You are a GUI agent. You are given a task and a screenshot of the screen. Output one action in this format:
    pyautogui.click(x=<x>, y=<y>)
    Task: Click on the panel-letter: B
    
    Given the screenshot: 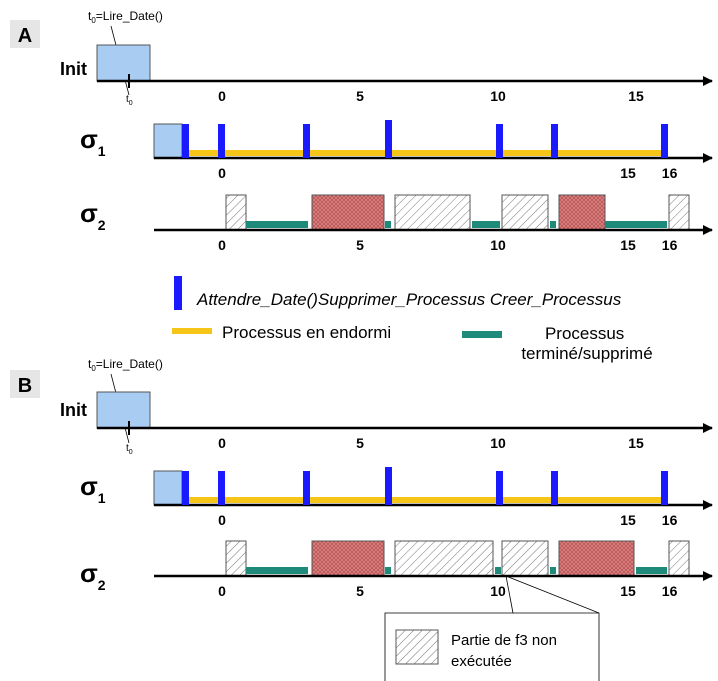 What is the action you would take?
    pyautogui.click(x=25, y=386)
    